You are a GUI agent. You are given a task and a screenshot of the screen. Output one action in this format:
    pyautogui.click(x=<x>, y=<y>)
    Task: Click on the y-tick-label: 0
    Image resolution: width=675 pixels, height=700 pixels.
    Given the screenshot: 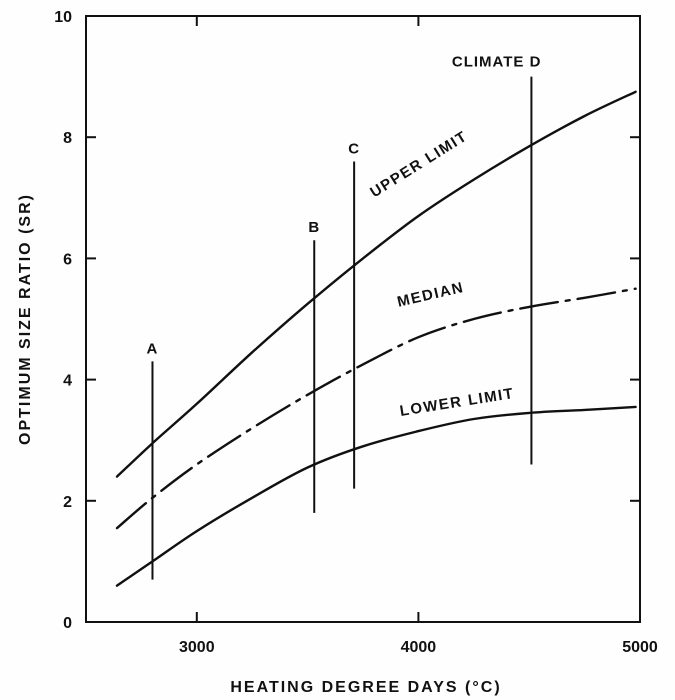 What is the action you would take?
    pyautogui.click(x=67, y=623)
    